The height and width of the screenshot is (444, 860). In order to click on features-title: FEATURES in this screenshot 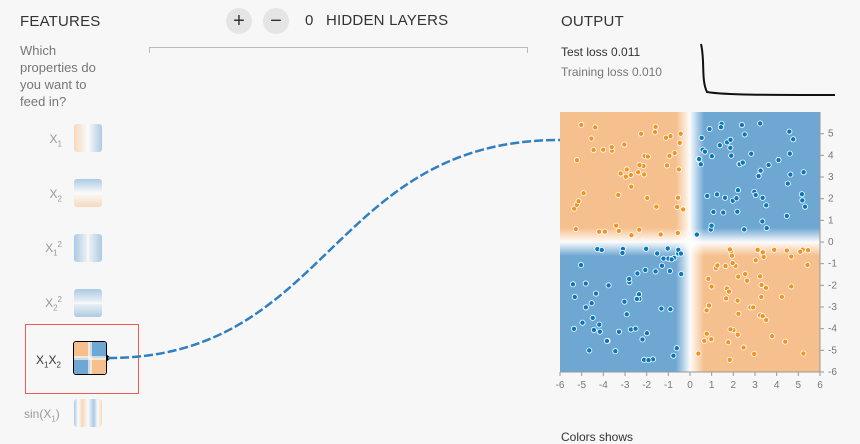, I will do `click(60, 21)`.